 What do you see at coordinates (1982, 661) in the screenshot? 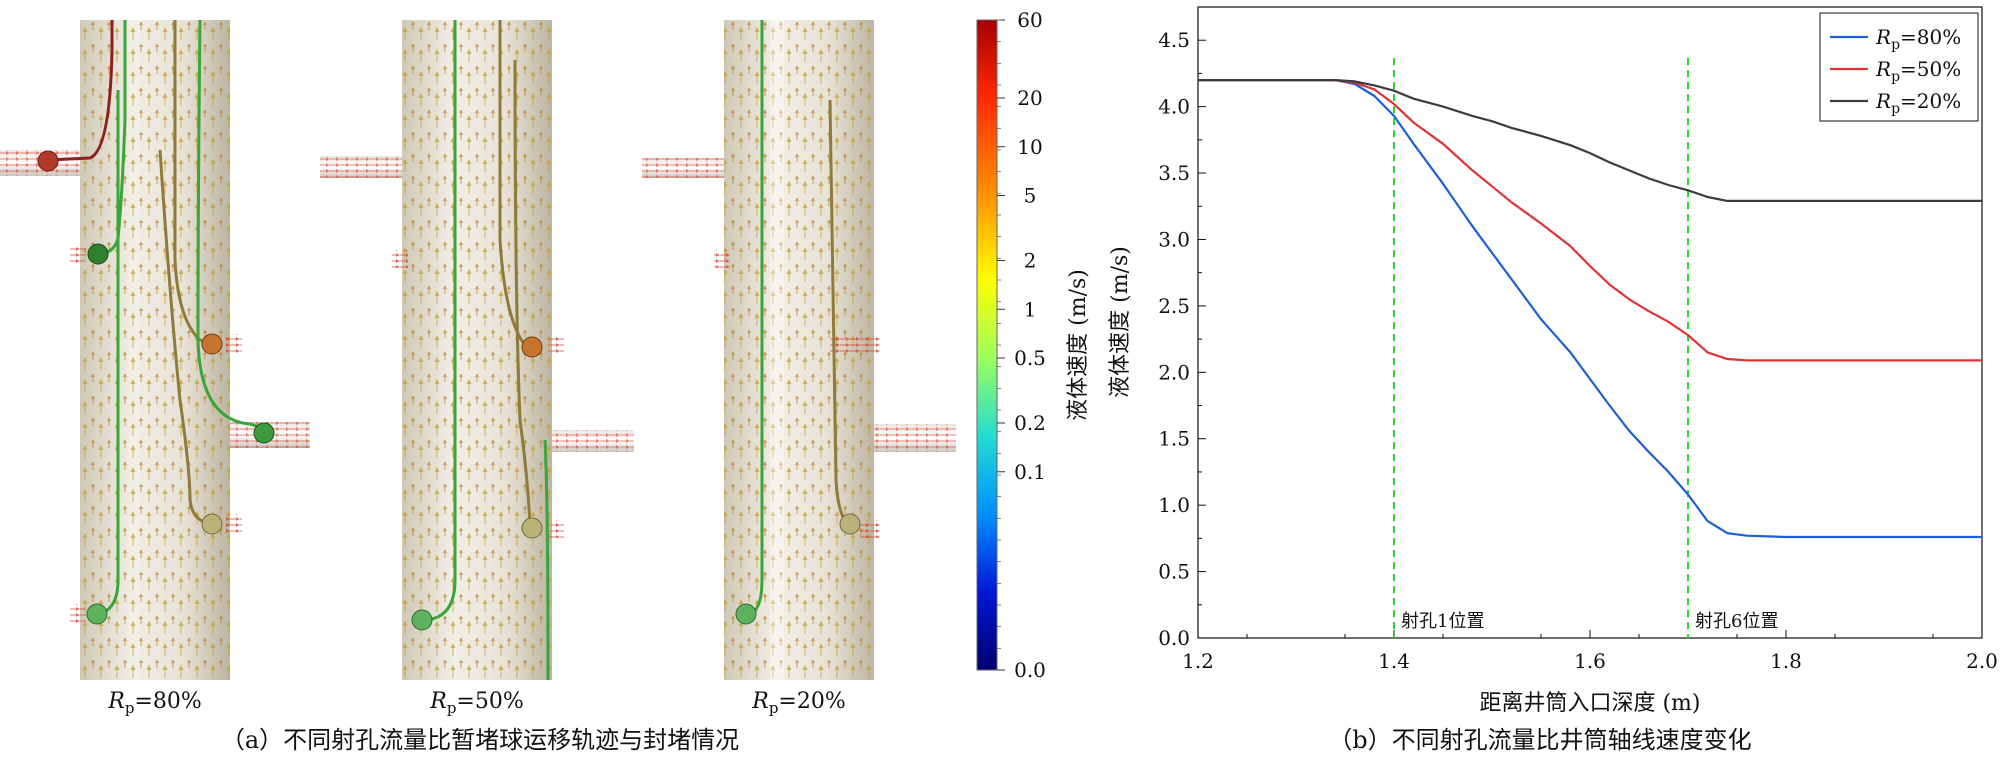
I see `x-tick-label: 2.0` at bounding box center [1982, 661].